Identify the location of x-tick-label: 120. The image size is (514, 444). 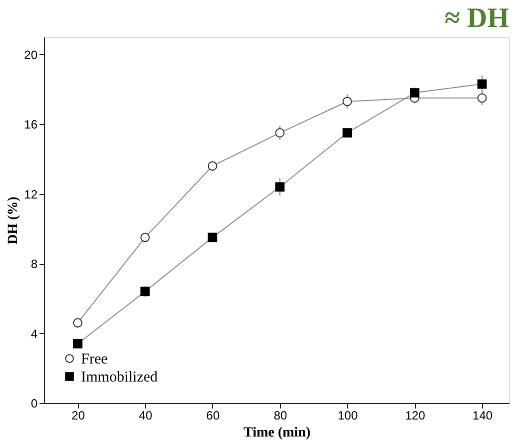
(415, 415).